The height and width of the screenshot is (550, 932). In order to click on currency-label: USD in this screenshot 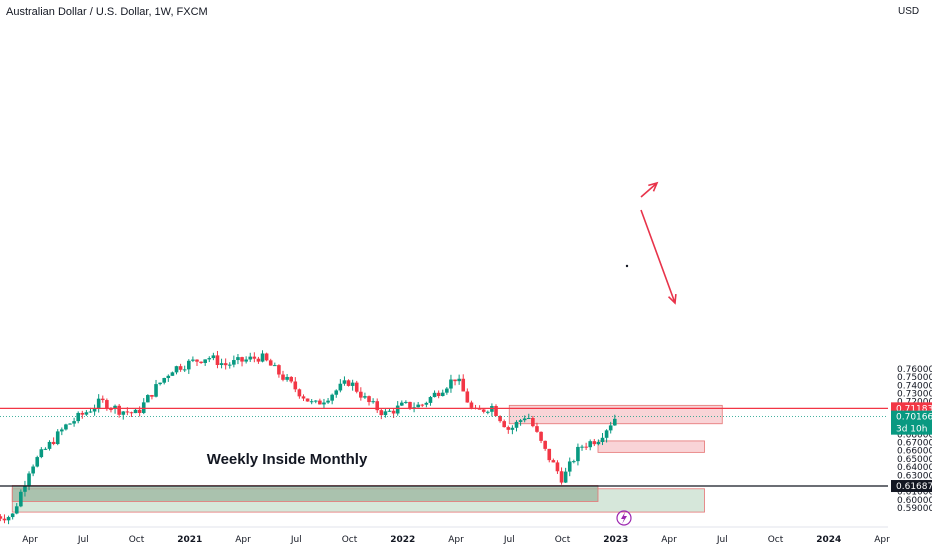, I will do `click(909, 11)`.